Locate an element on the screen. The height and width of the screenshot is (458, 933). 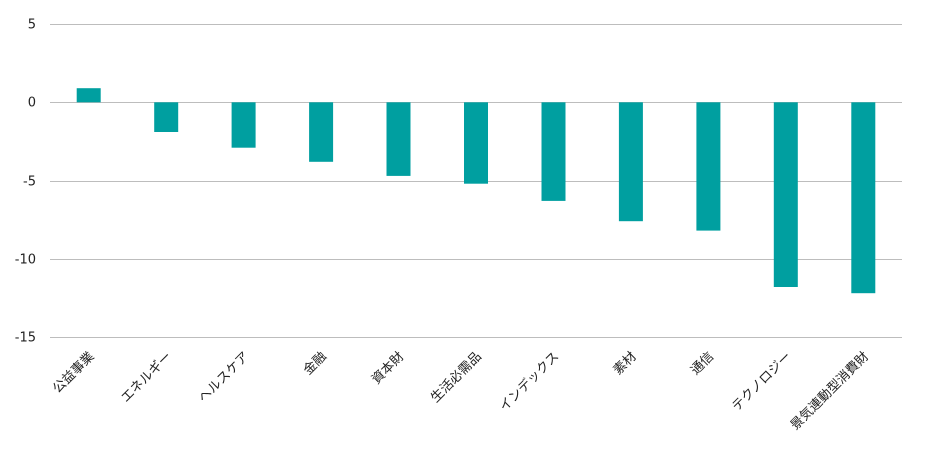
x-category-label: テクノロジー is located at coordinates (761, 381).